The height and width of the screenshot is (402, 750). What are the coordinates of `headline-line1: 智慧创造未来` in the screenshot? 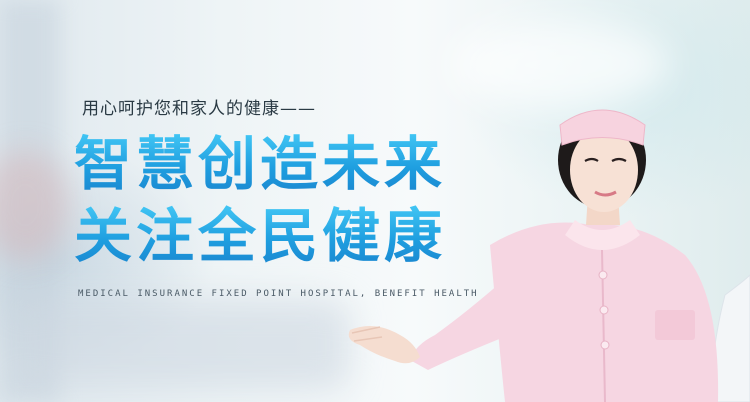 It's located at (260, 164).